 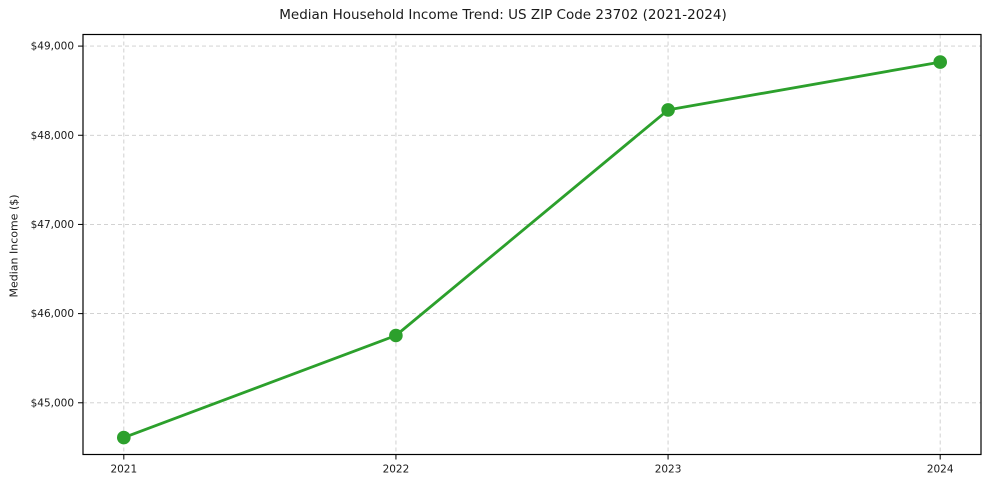 What do you see at coordinates (52, 225) in the screenshot?
I see `y-tick-label: $47,000` at bounding box center [52, 225].